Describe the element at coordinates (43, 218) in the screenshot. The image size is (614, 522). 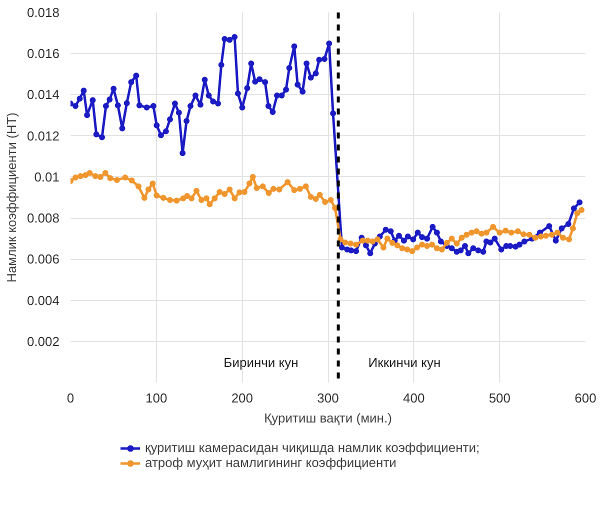
I see `y-tick-label: 0.008` at that location.